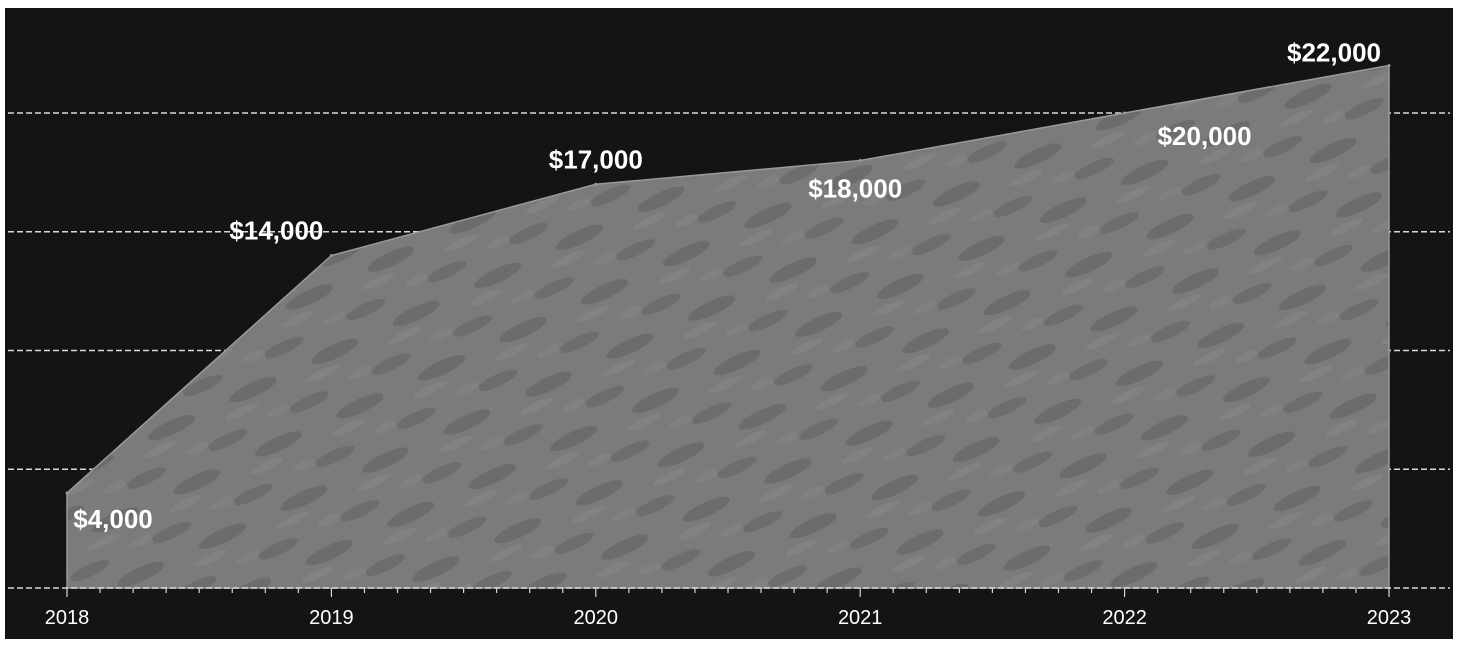 This screenshot has width=1460, height=654. What do you see at coordinates (855, 189) in the screenshot?
I see `data-label-2021: $18,000` at bounding box center [855, 189].